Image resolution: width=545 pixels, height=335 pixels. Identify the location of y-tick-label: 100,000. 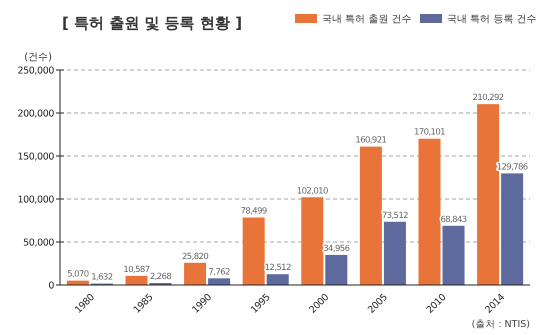
(36, 200).